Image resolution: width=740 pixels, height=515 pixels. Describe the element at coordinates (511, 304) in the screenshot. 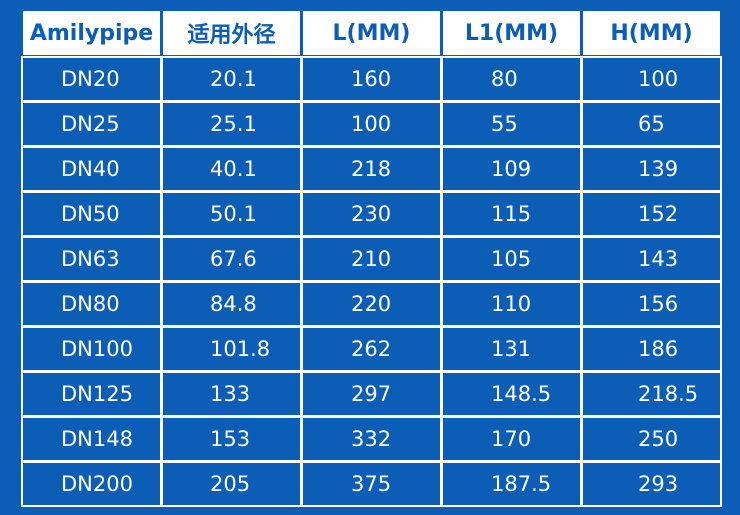

I see `length-l1-cell: 110` at that location.